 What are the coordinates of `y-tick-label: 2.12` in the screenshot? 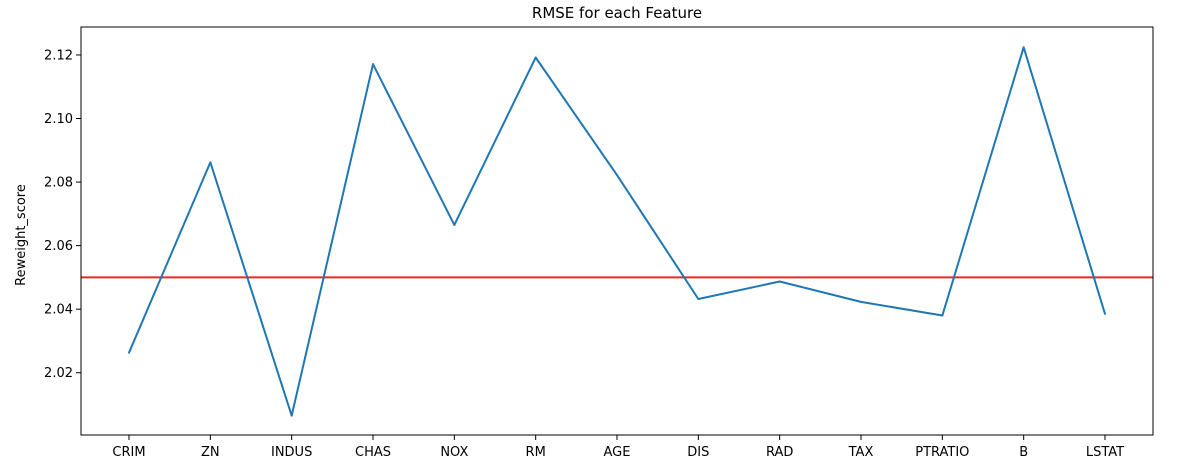 It's located at (58, 55).